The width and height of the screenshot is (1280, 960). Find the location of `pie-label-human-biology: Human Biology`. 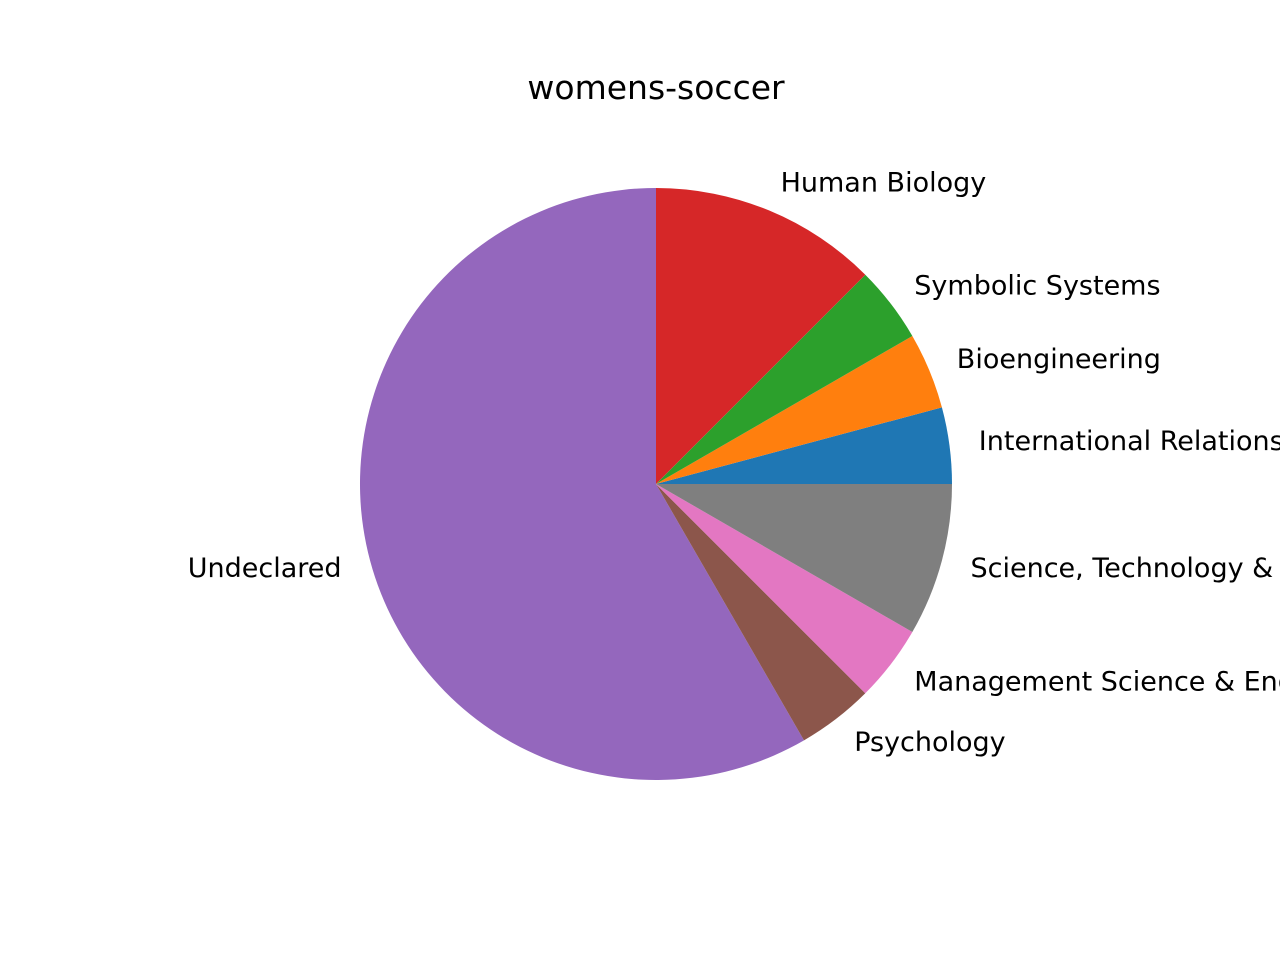

pie-label-human-biology: Human Biology is located at coordinates (884, 183).